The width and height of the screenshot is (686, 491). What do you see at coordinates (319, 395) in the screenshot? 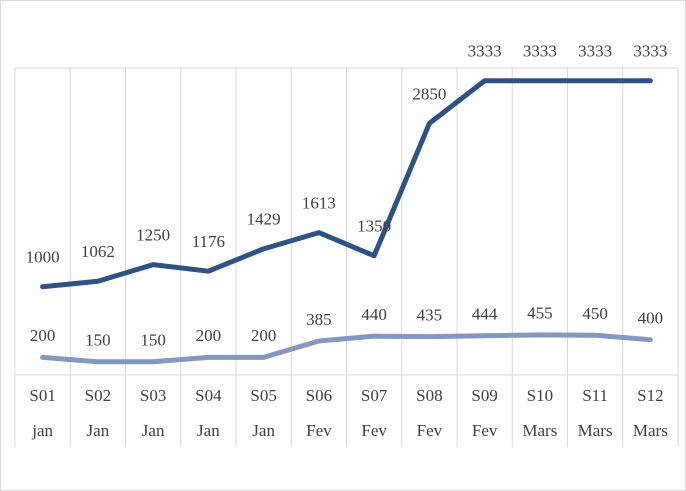
I see `x-tick-label: S06` at bounding box center [319, 395].